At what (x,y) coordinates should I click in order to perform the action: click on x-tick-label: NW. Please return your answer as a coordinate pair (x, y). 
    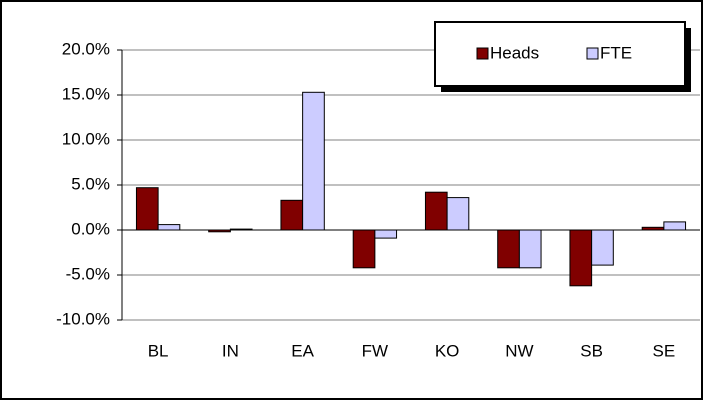
    Looking at the image, I should click on (519, 350).